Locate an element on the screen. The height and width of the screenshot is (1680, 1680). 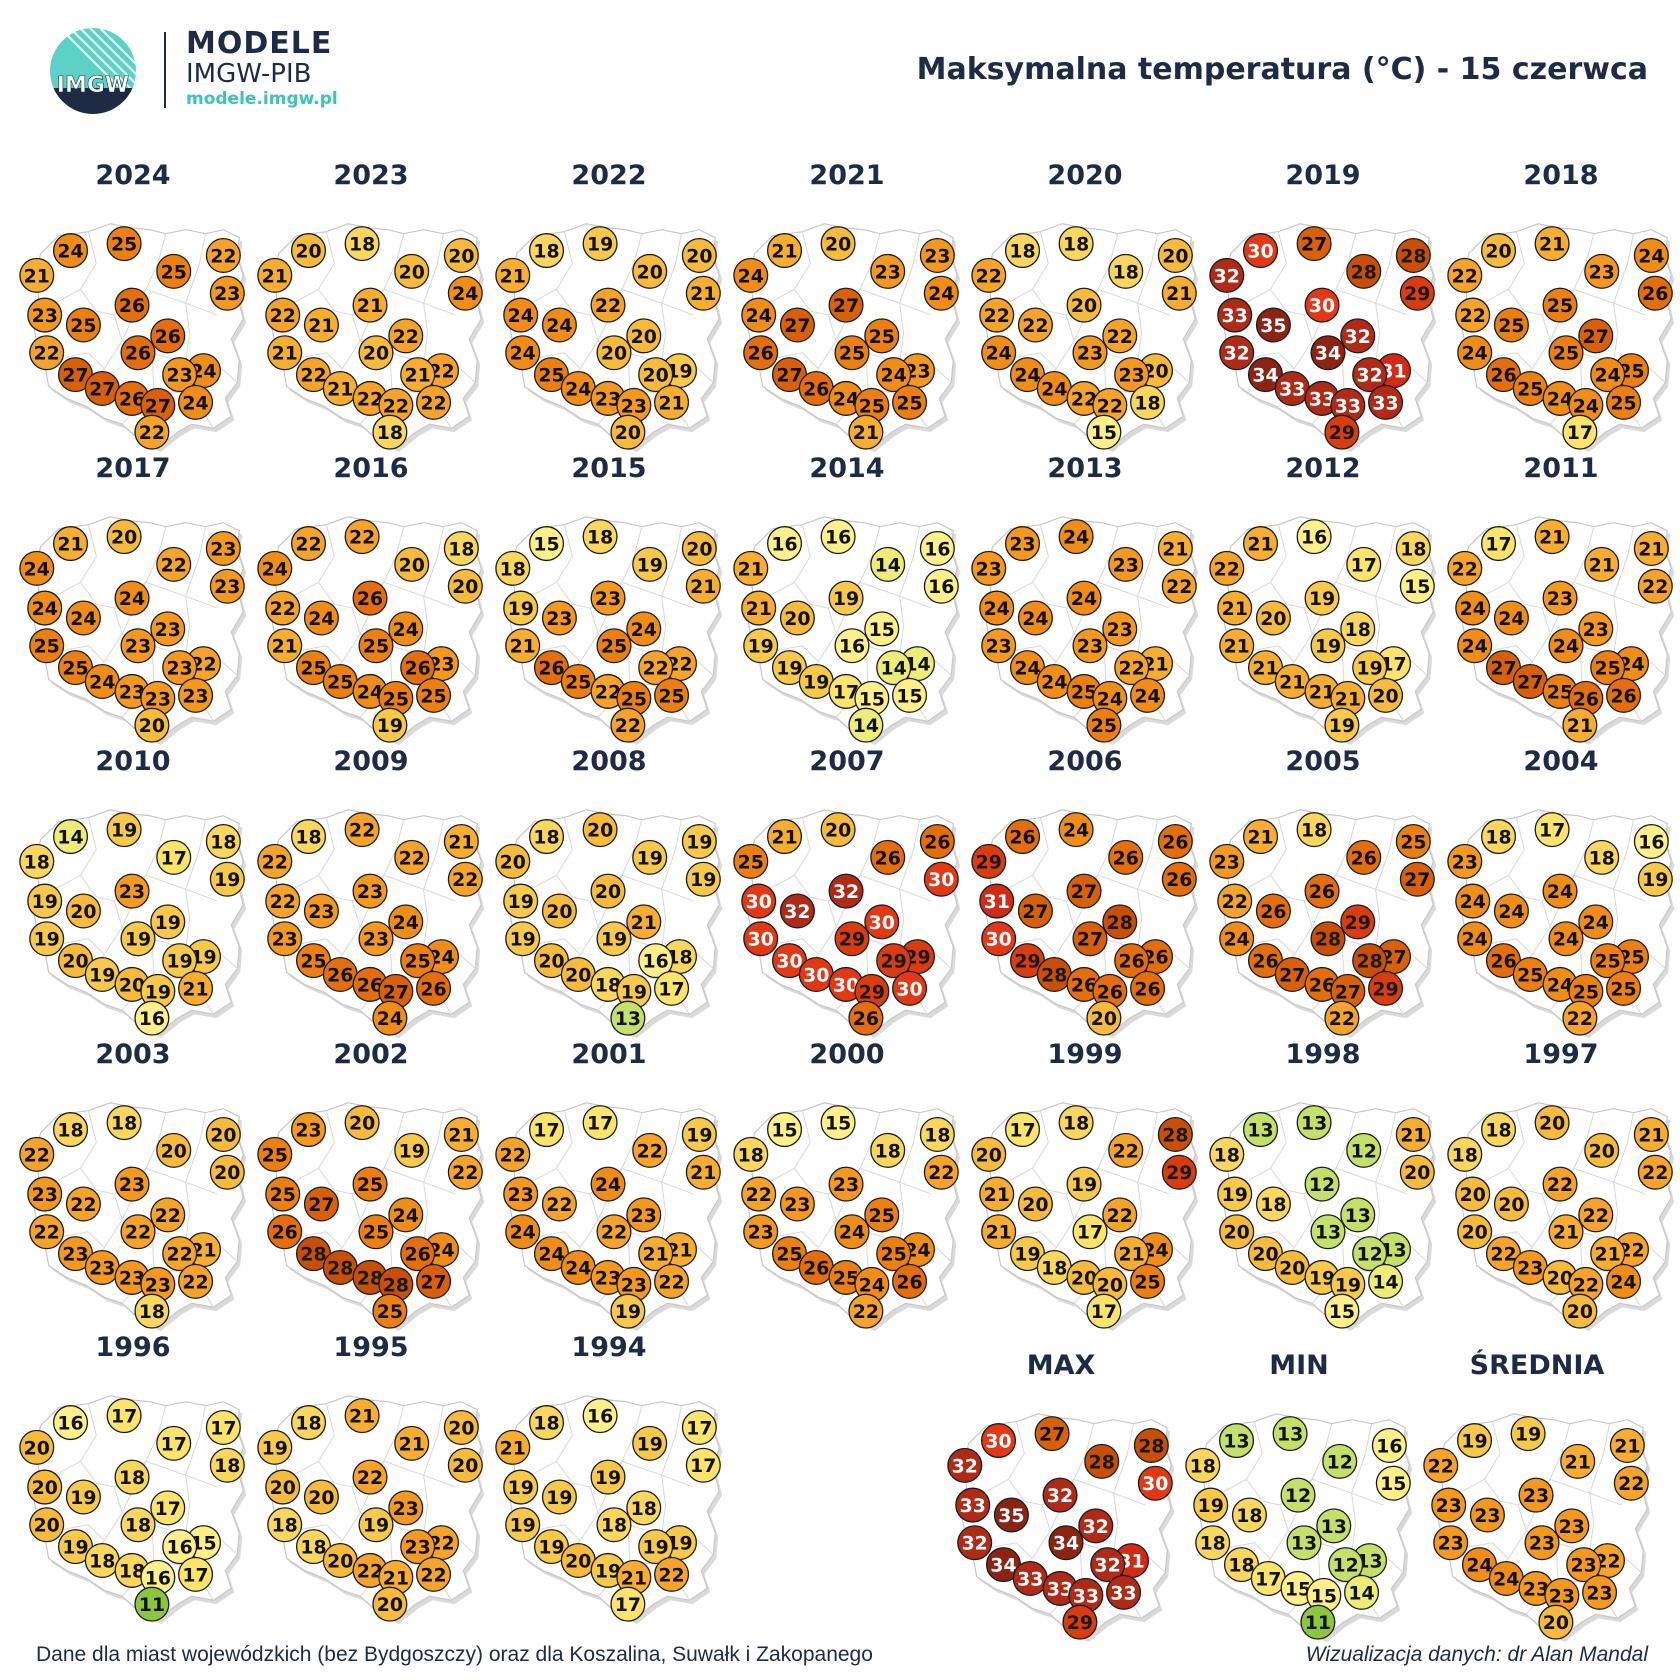
city-marker: 18 is located at coordinates (1241, 1565).